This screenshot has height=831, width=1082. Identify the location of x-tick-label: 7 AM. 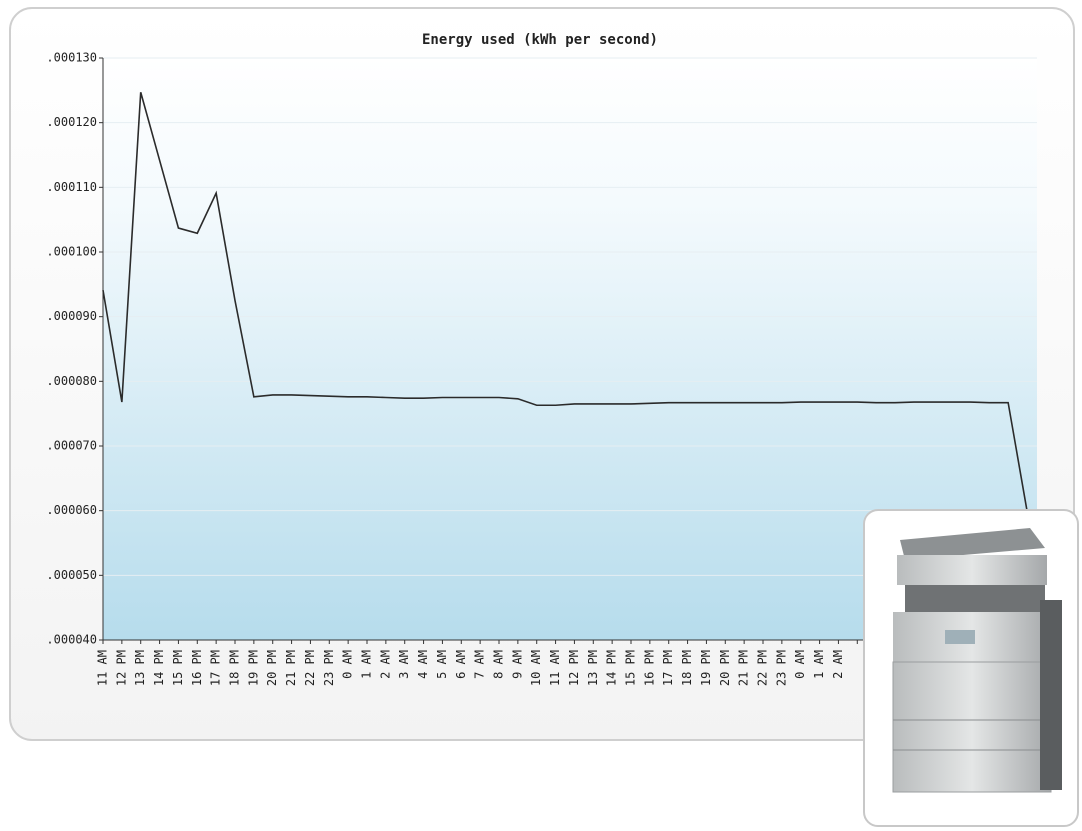
(480, 664).